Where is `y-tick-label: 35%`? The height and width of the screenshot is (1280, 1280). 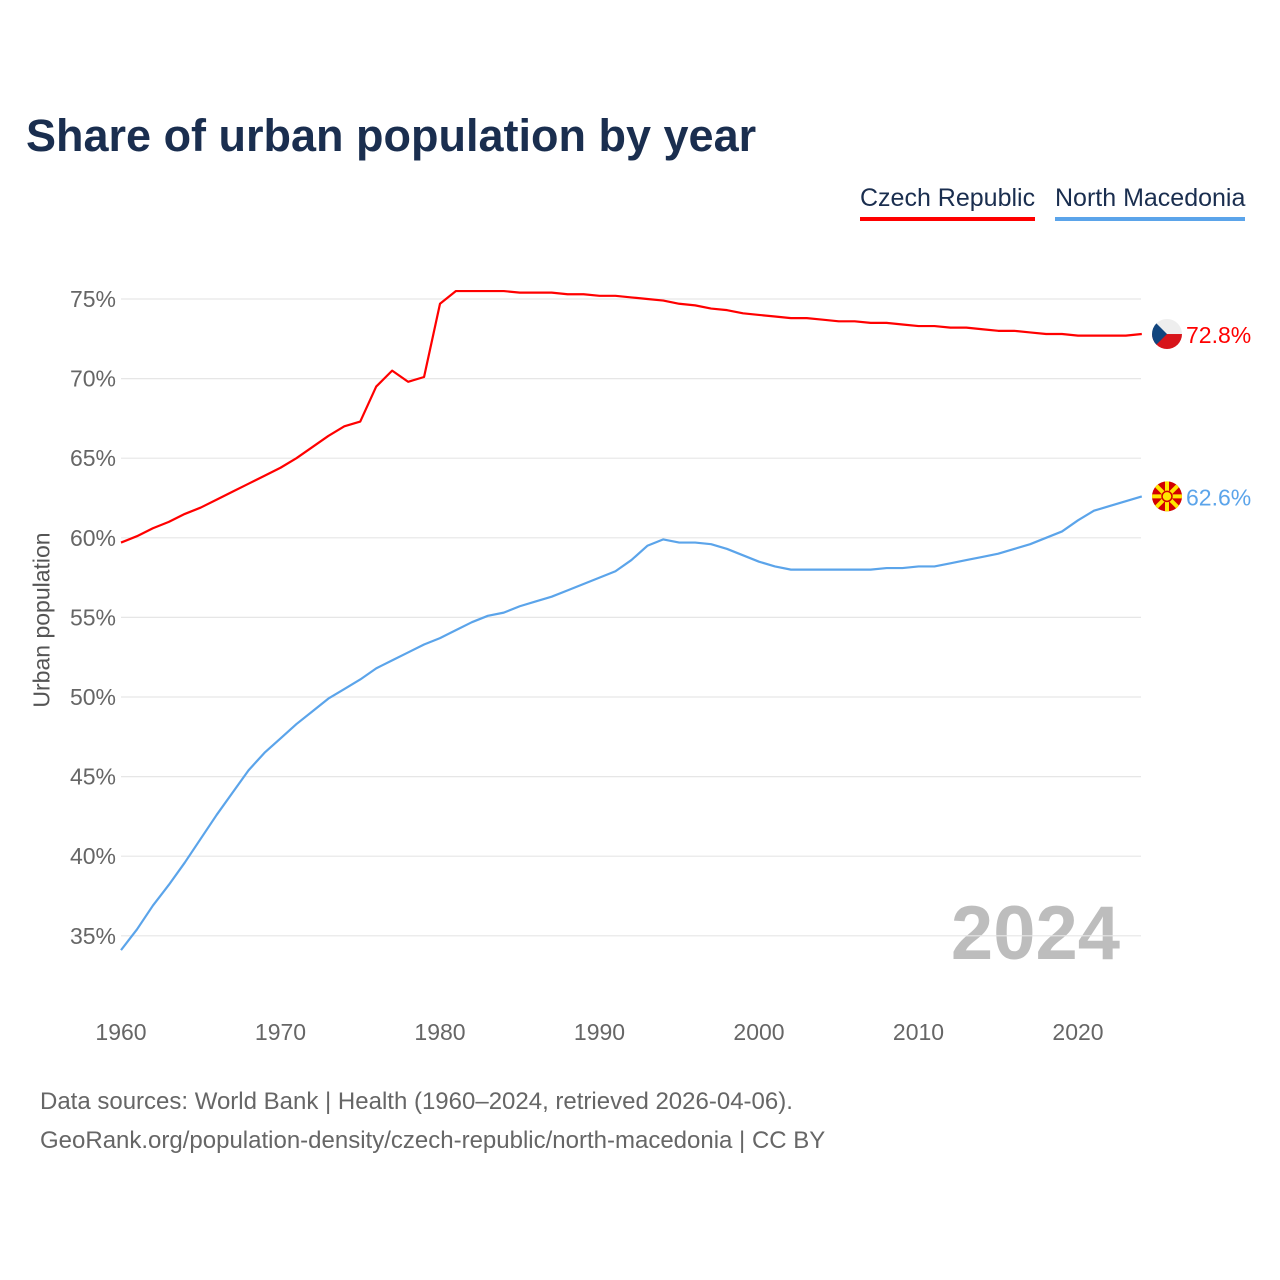
y-tick-label: 35% is located at coordinates (93, 936).